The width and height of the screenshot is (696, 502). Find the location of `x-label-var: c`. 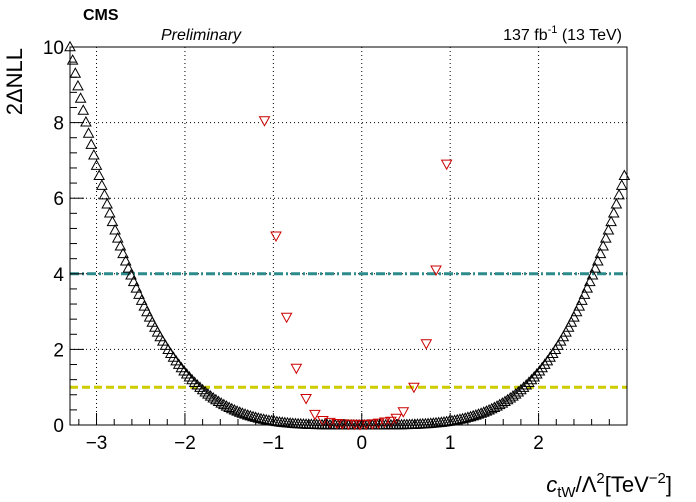

x-label-var: c is located at coordinates (551, 484).